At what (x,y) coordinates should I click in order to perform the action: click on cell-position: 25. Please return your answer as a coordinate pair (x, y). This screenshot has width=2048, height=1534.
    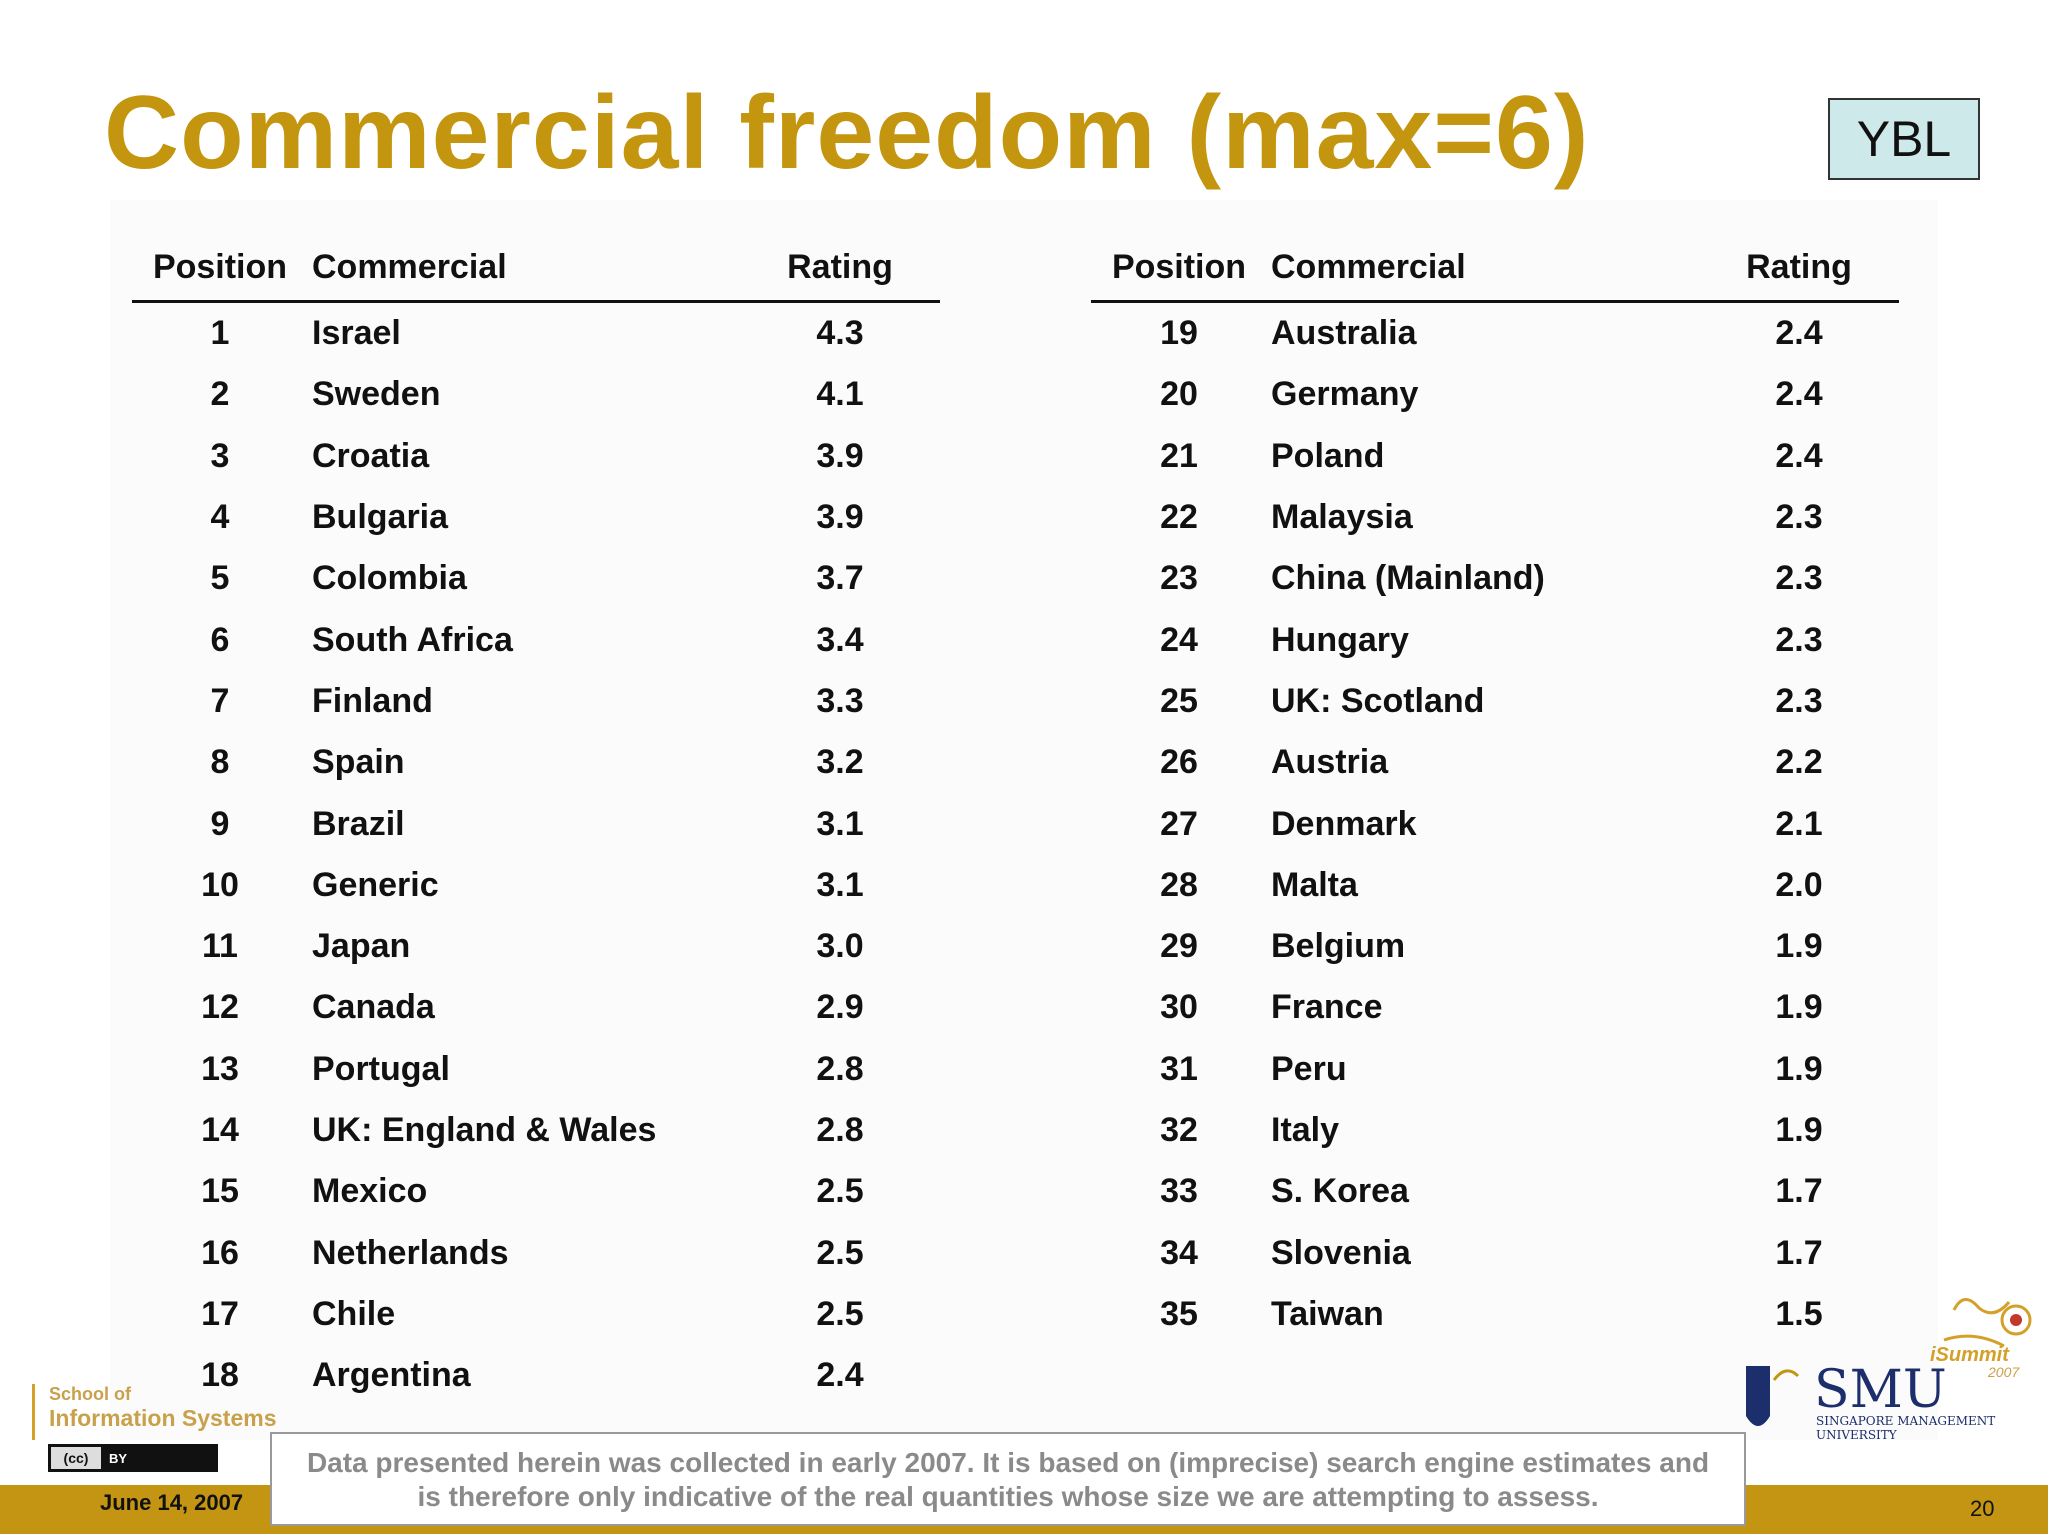
    Looking at the image, I should click on (1179, 700).